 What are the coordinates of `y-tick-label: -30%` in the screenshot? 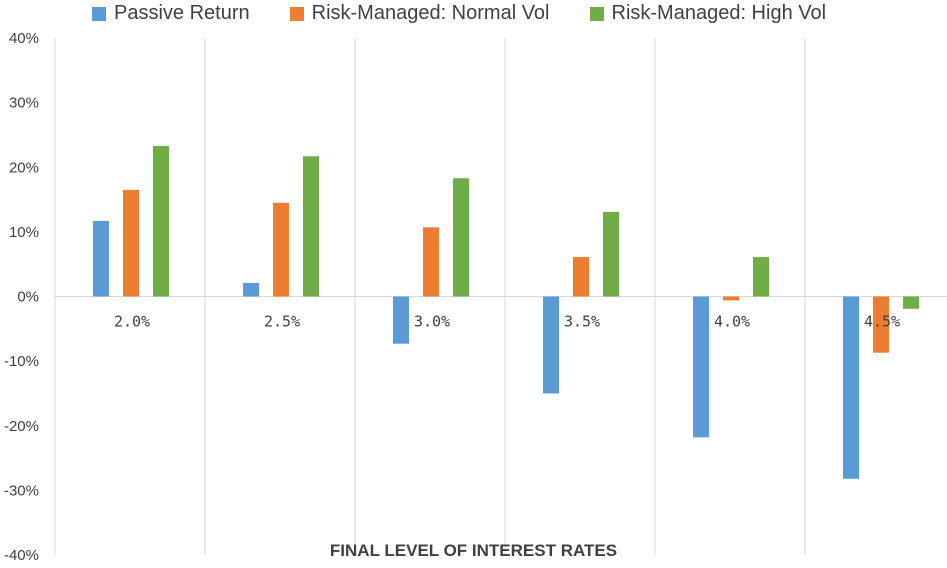 It's located at (21, 490).